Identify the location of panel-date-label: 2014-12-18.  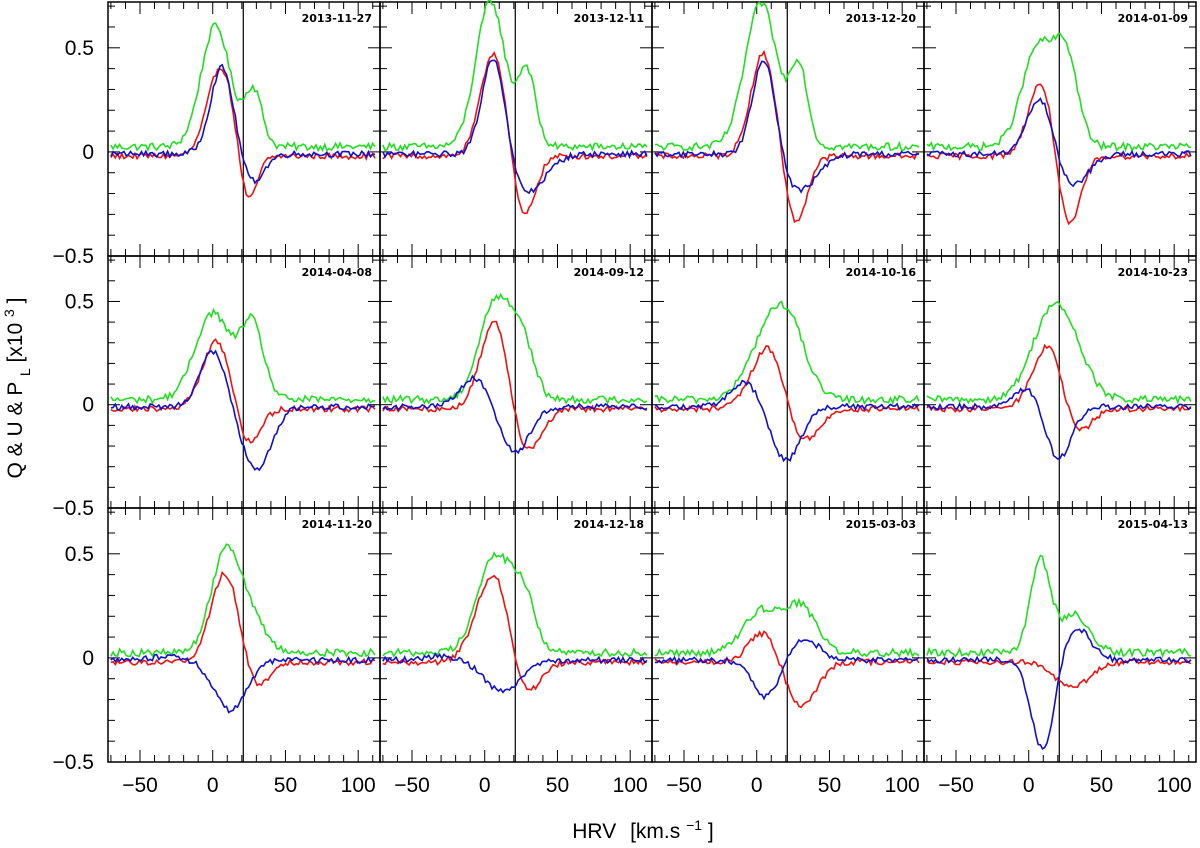
(609, 524).